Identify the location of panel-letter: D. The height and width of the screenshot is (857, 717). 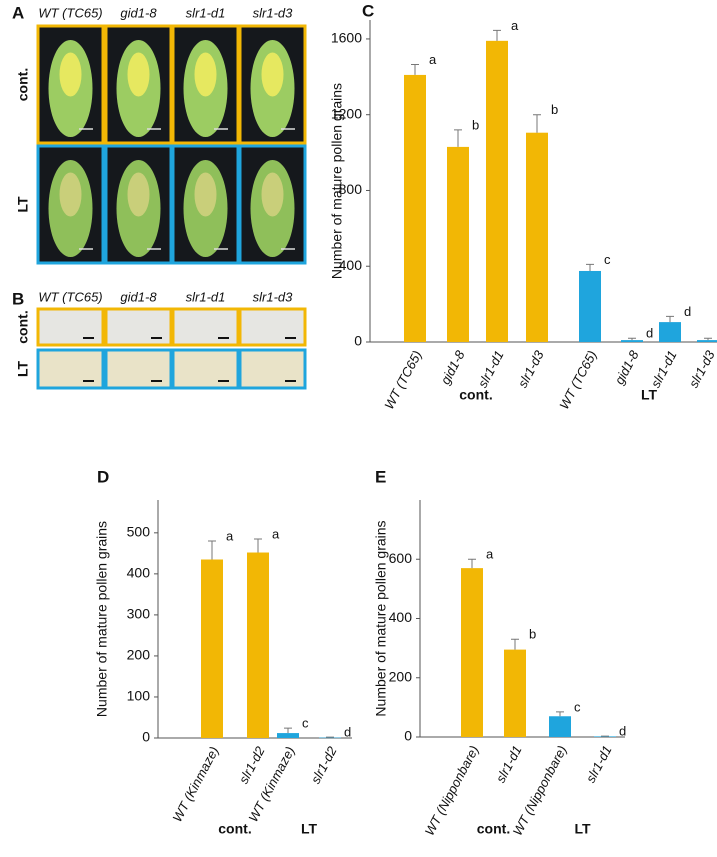
(103, 476).